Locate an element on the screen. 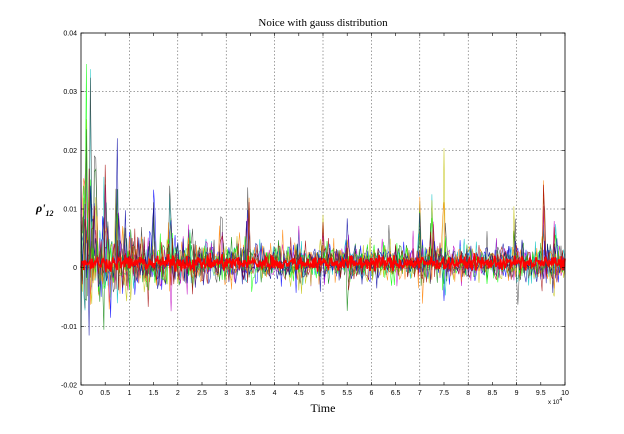 The height and width of the screenshot is (434, 624). x-tick-label: 3.5 is located at coordinates (251, 393).